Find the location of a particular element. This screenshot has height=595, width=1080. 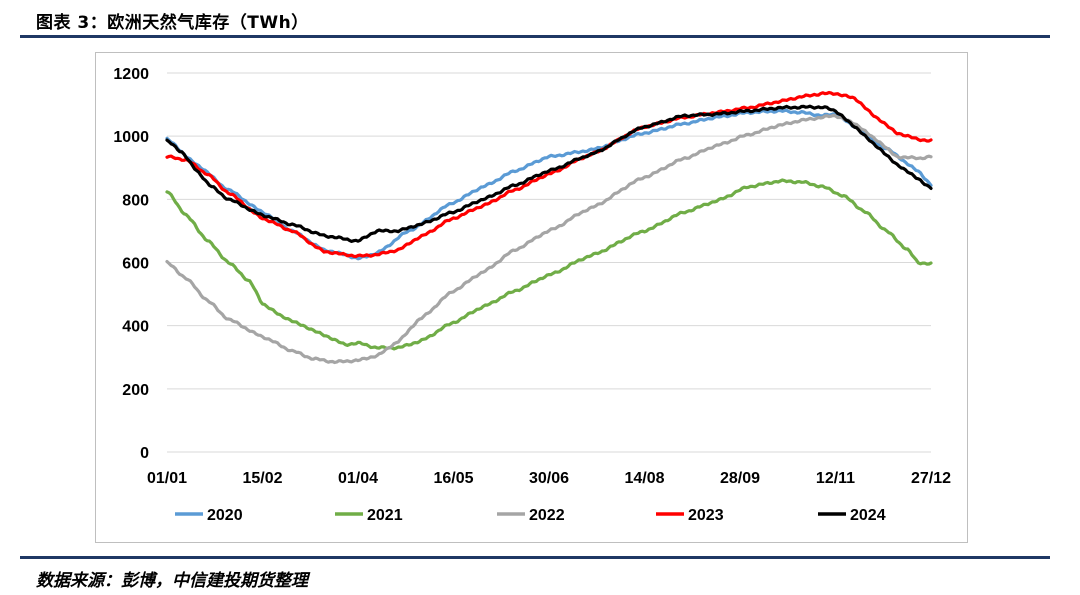

legend-label-2024: 2024 is located at coordinates (868, 515).